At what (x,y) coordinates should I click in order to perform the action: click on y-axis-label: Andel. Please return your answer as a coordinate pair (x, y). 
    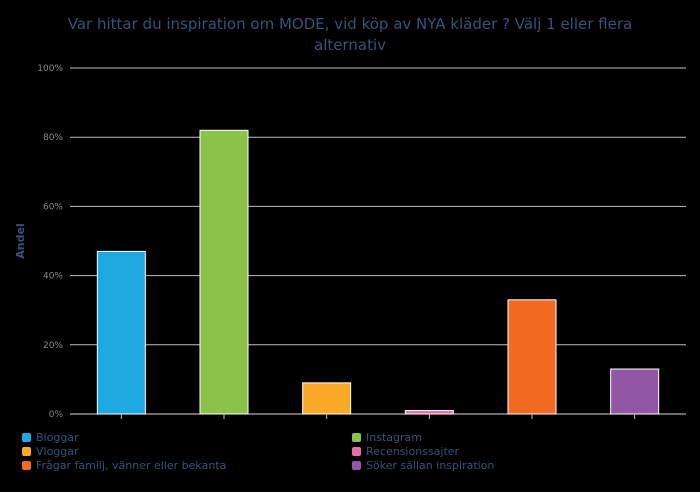
    Looking at the image, I should click on (20, 240).